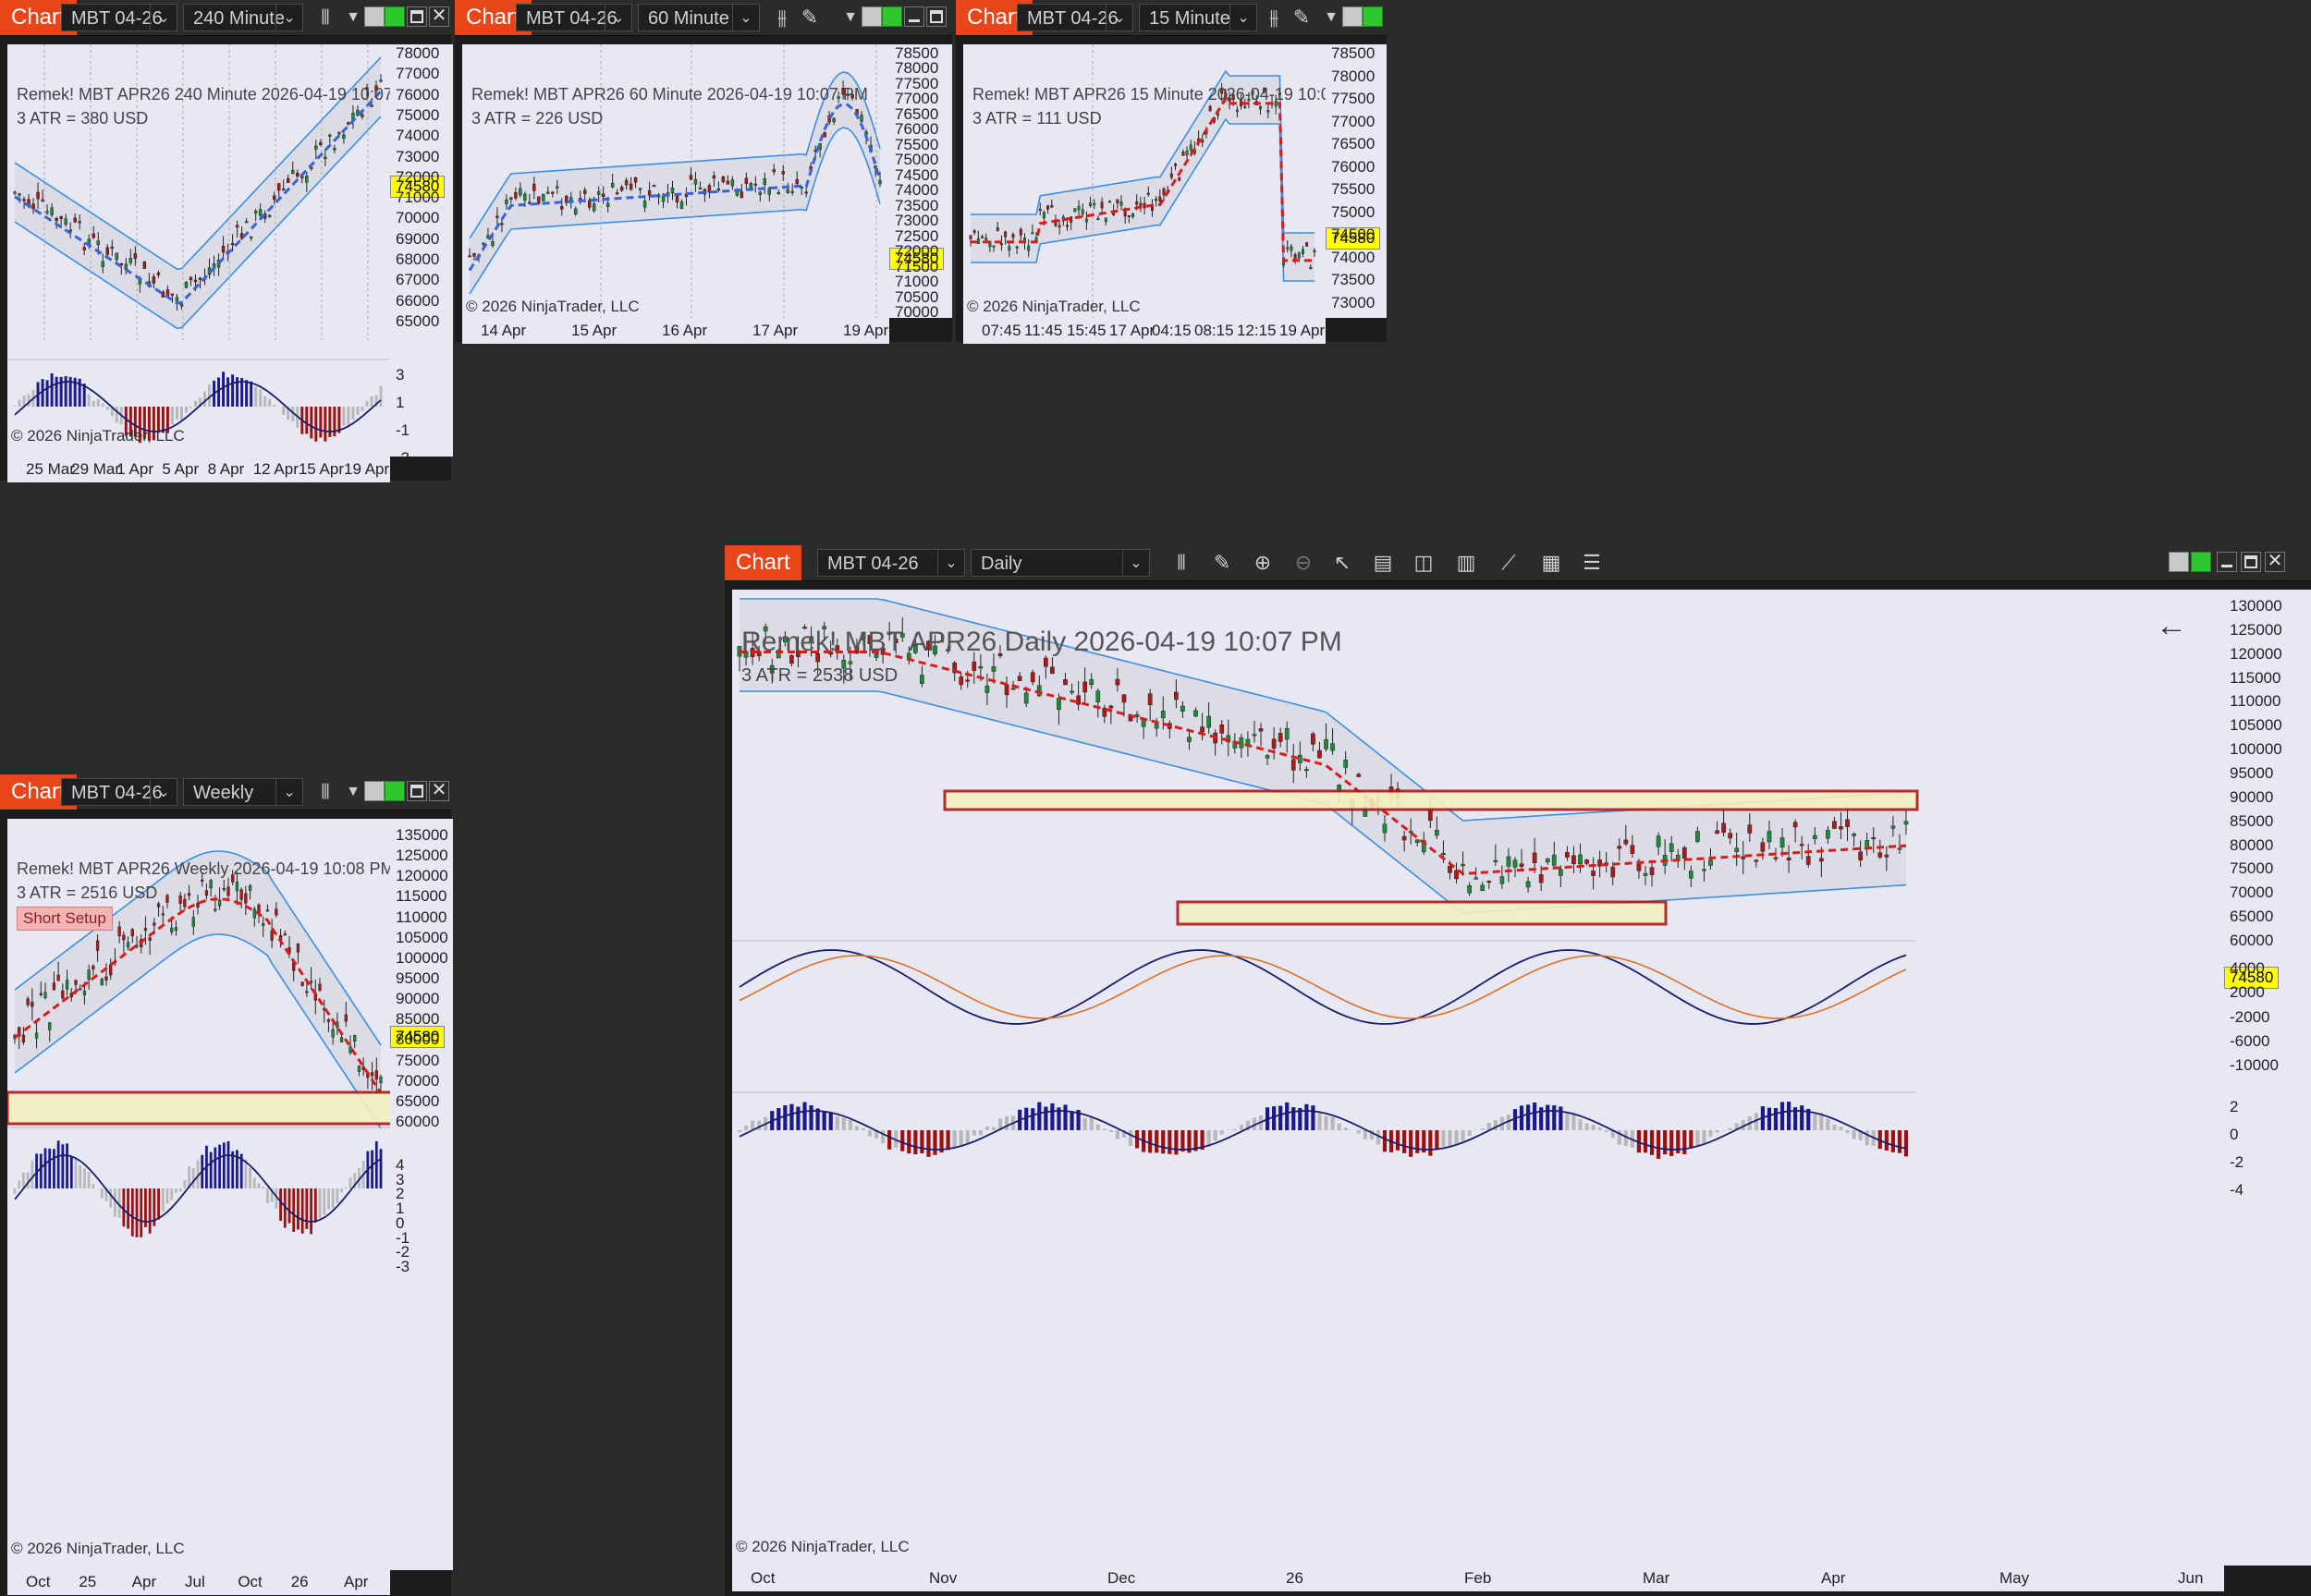 The image size is (2311, 1596). What do you see at coordinates (2171, 625) in the screenshot?
I see `back-arrow-icon: ←` at bounding box center [2171, 625].